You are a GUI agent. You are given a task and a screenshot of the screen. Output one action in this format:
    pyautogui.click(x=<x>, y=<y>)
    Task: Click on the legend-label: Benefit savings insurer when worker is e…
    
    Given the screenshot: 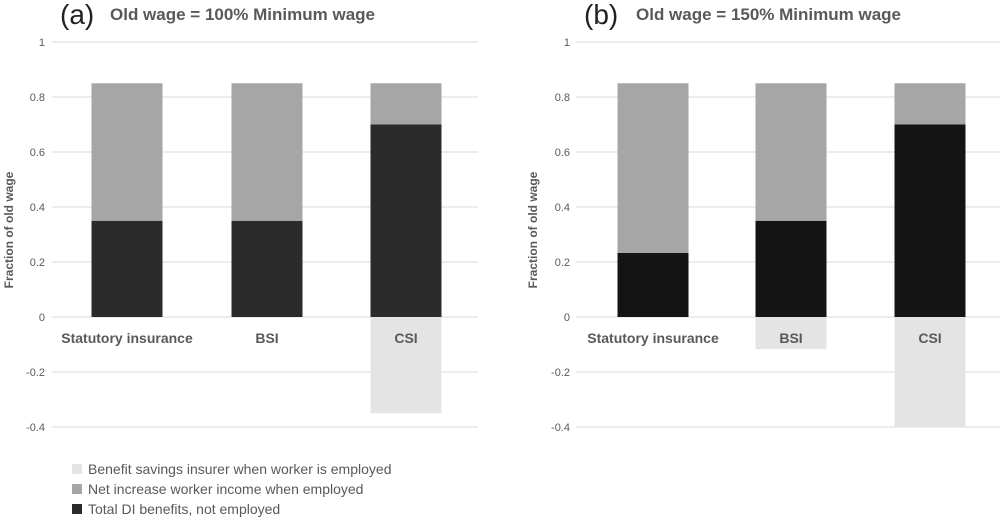 What is the action you would take?
    pyautogui.click(x=239, y=469)
    